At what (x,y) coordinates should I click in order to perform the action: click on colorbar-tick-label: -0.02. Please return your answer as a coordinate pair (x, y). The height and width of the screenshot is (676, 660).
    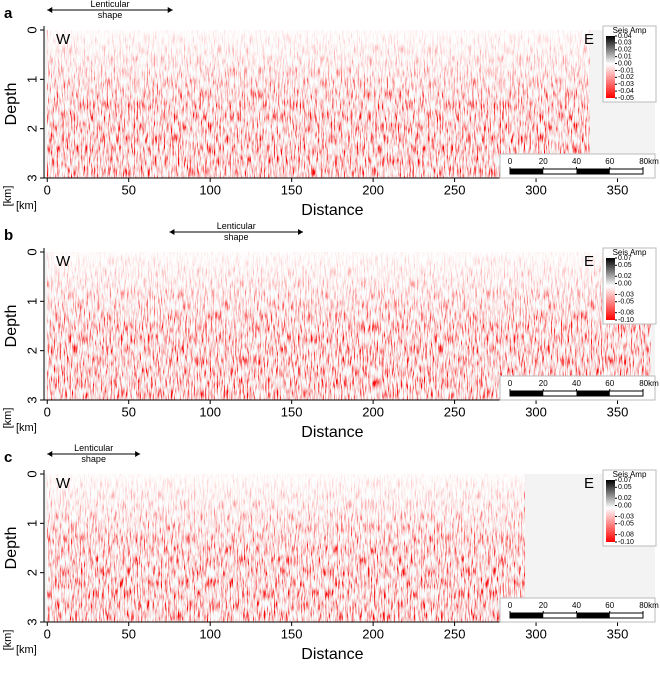
    Looking at the image, I should click on (626, 77).